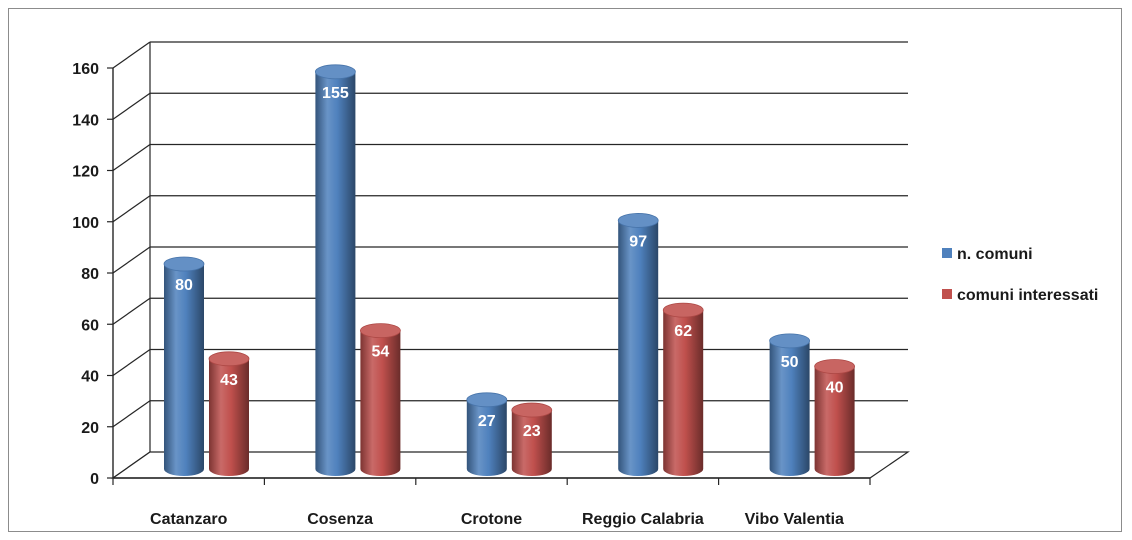  Describe the element at coordinates (184, 285) in the screenshot. I see `data-label: 80` at that location.